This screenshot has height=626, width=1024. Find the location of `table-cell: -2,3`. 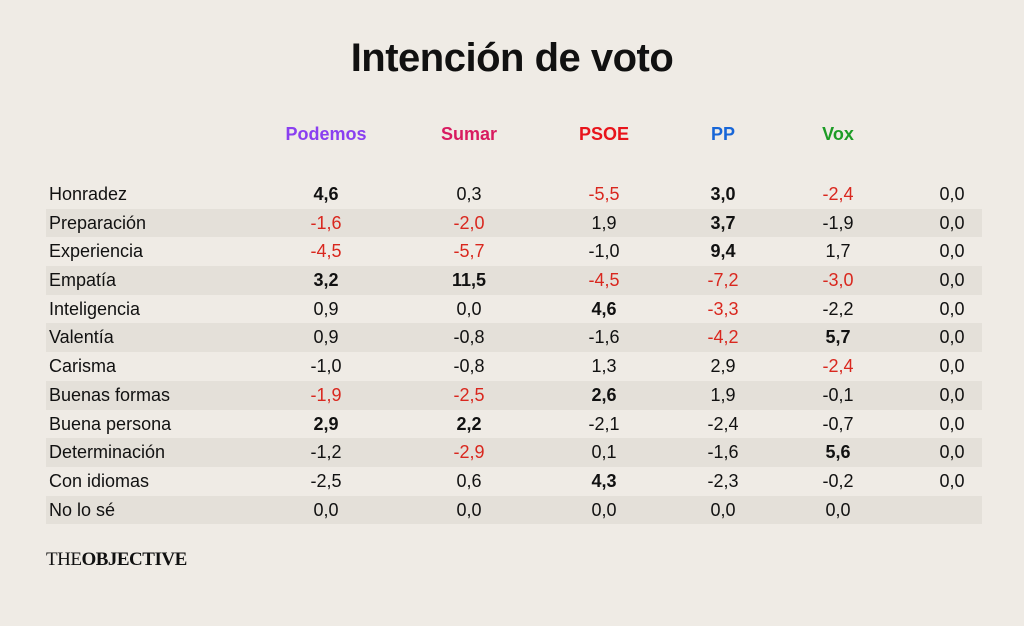

table-cell: -2,3 is located at coordinates (723, 480).